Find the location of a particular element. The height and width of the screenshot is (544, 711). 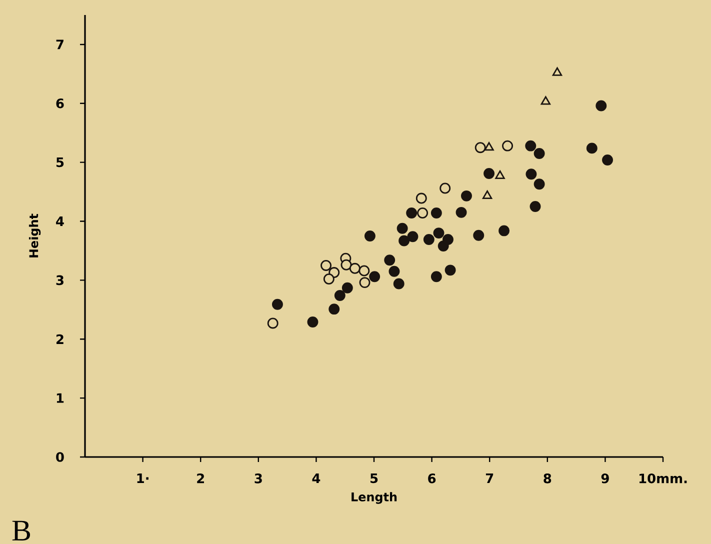

y-tick-label: 3 is located at coordinates (60, 280).